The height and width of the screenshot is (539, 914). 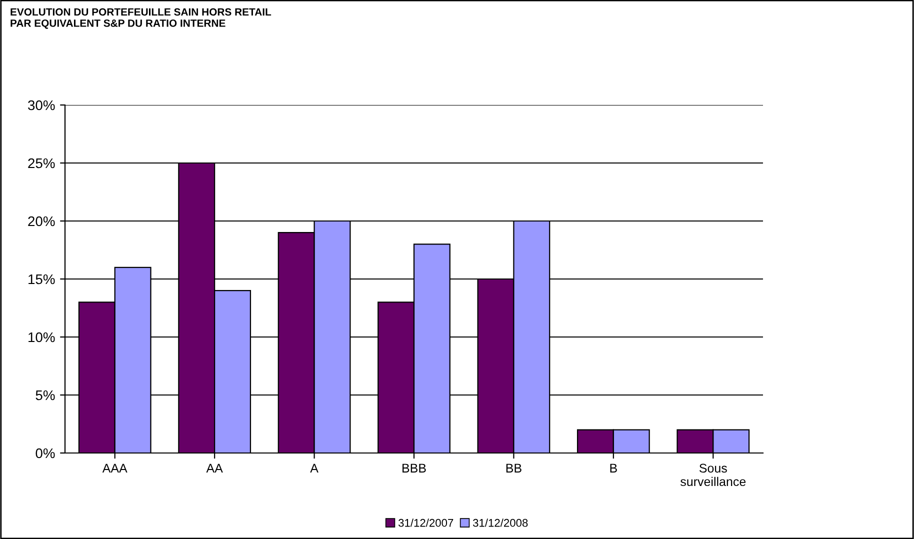 What do you see at coordinates (613, 468) in the screenshot?
I see `x-tick-label: B` at bounding box center [613, 468].